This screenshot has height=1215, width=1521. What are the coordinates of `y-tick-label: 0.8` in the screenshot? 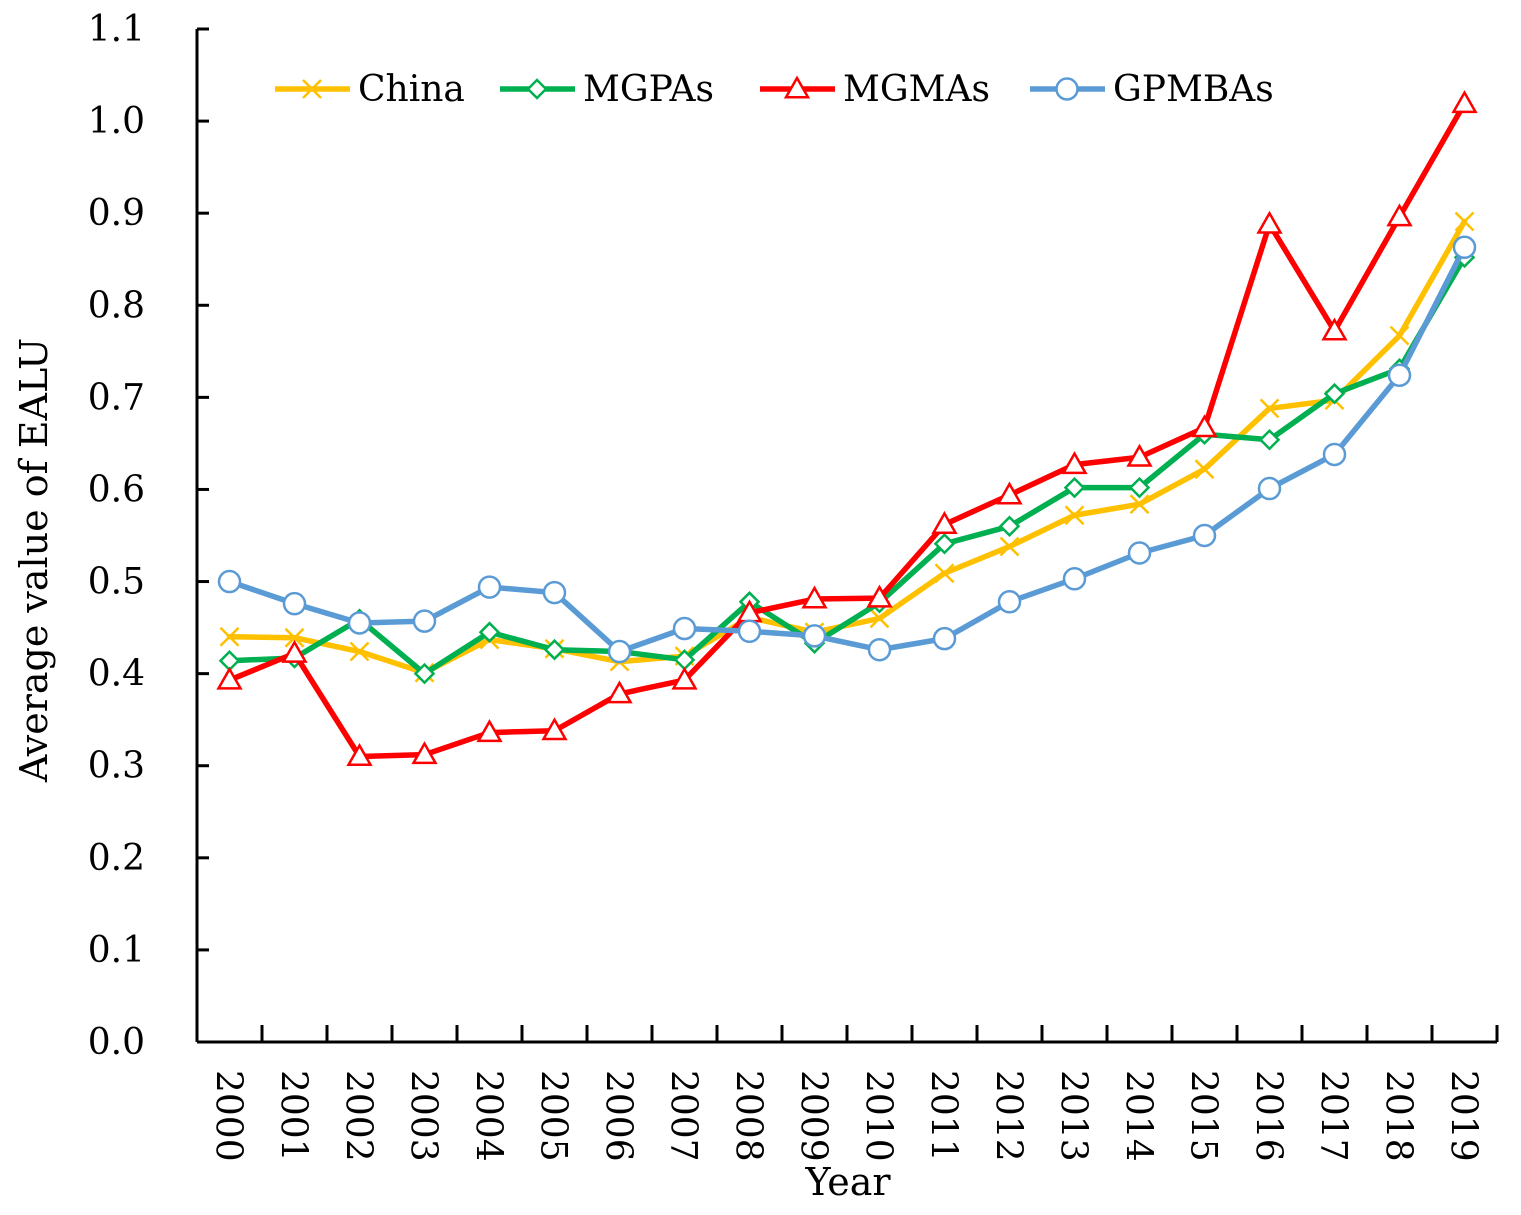 It's located at (116, 305).